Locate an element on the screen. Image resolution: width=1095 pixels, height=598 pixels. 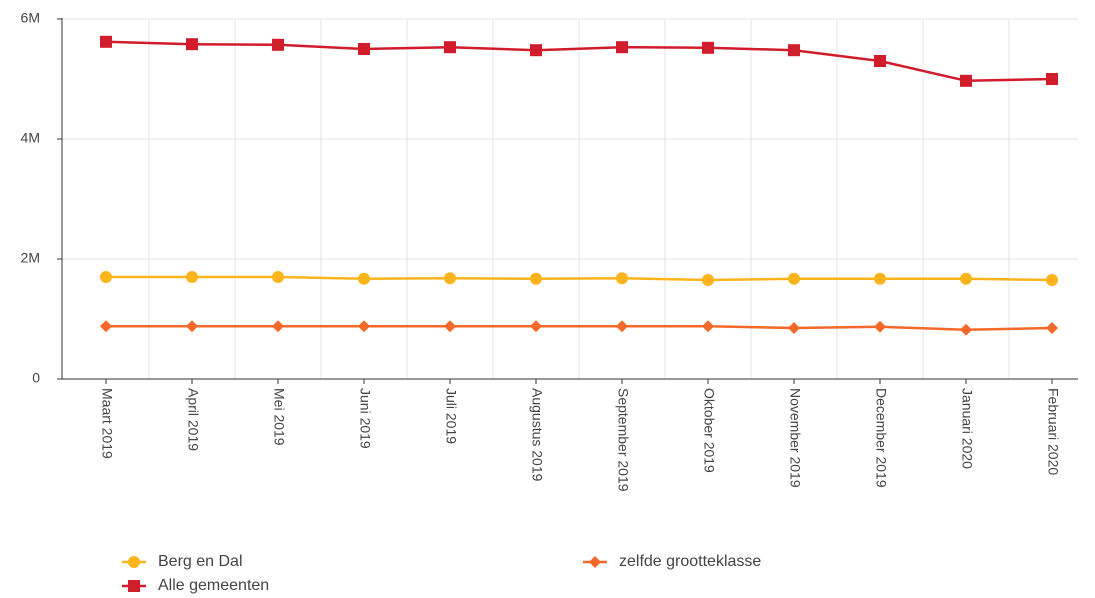
x-tick-label: Januari 2020 is located at coordinates (967, 428).